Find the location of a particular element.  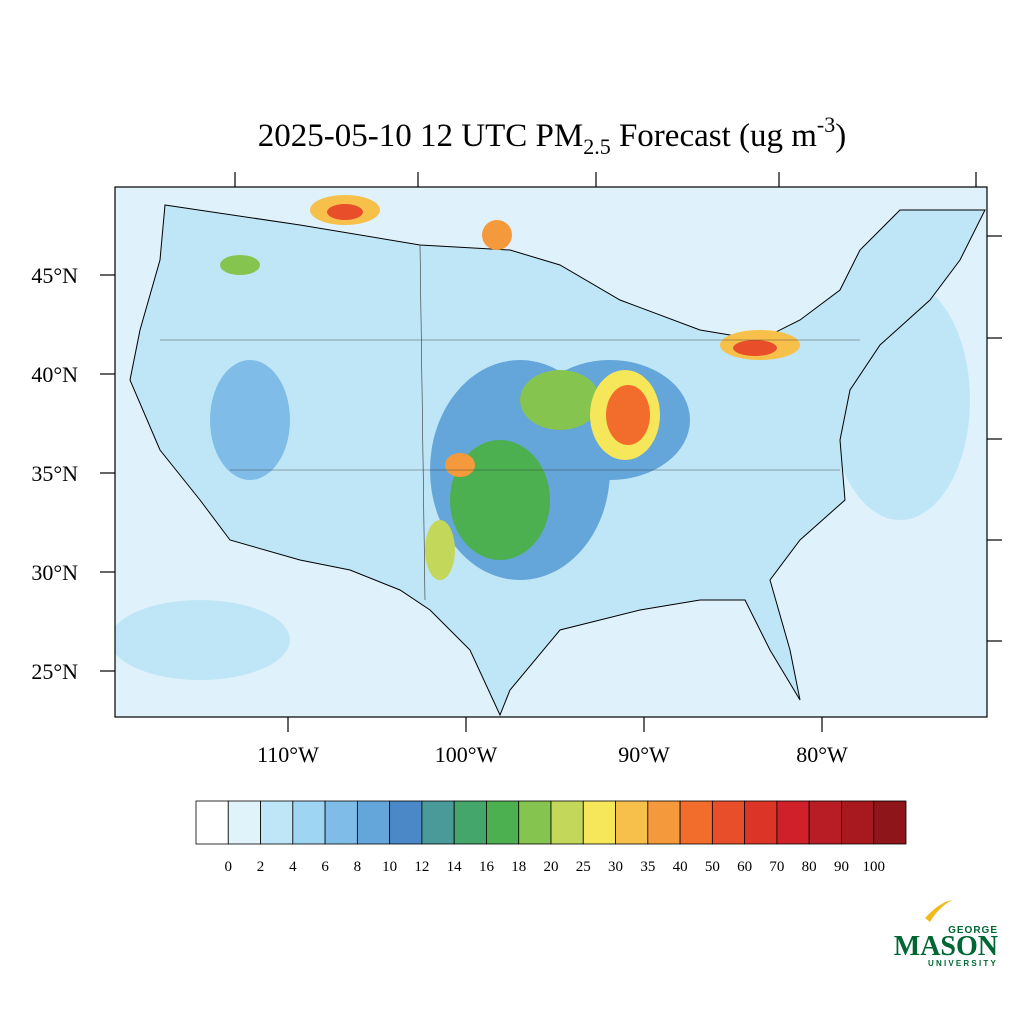

colorbar-label: 100 is located at coordinates (873, 867).